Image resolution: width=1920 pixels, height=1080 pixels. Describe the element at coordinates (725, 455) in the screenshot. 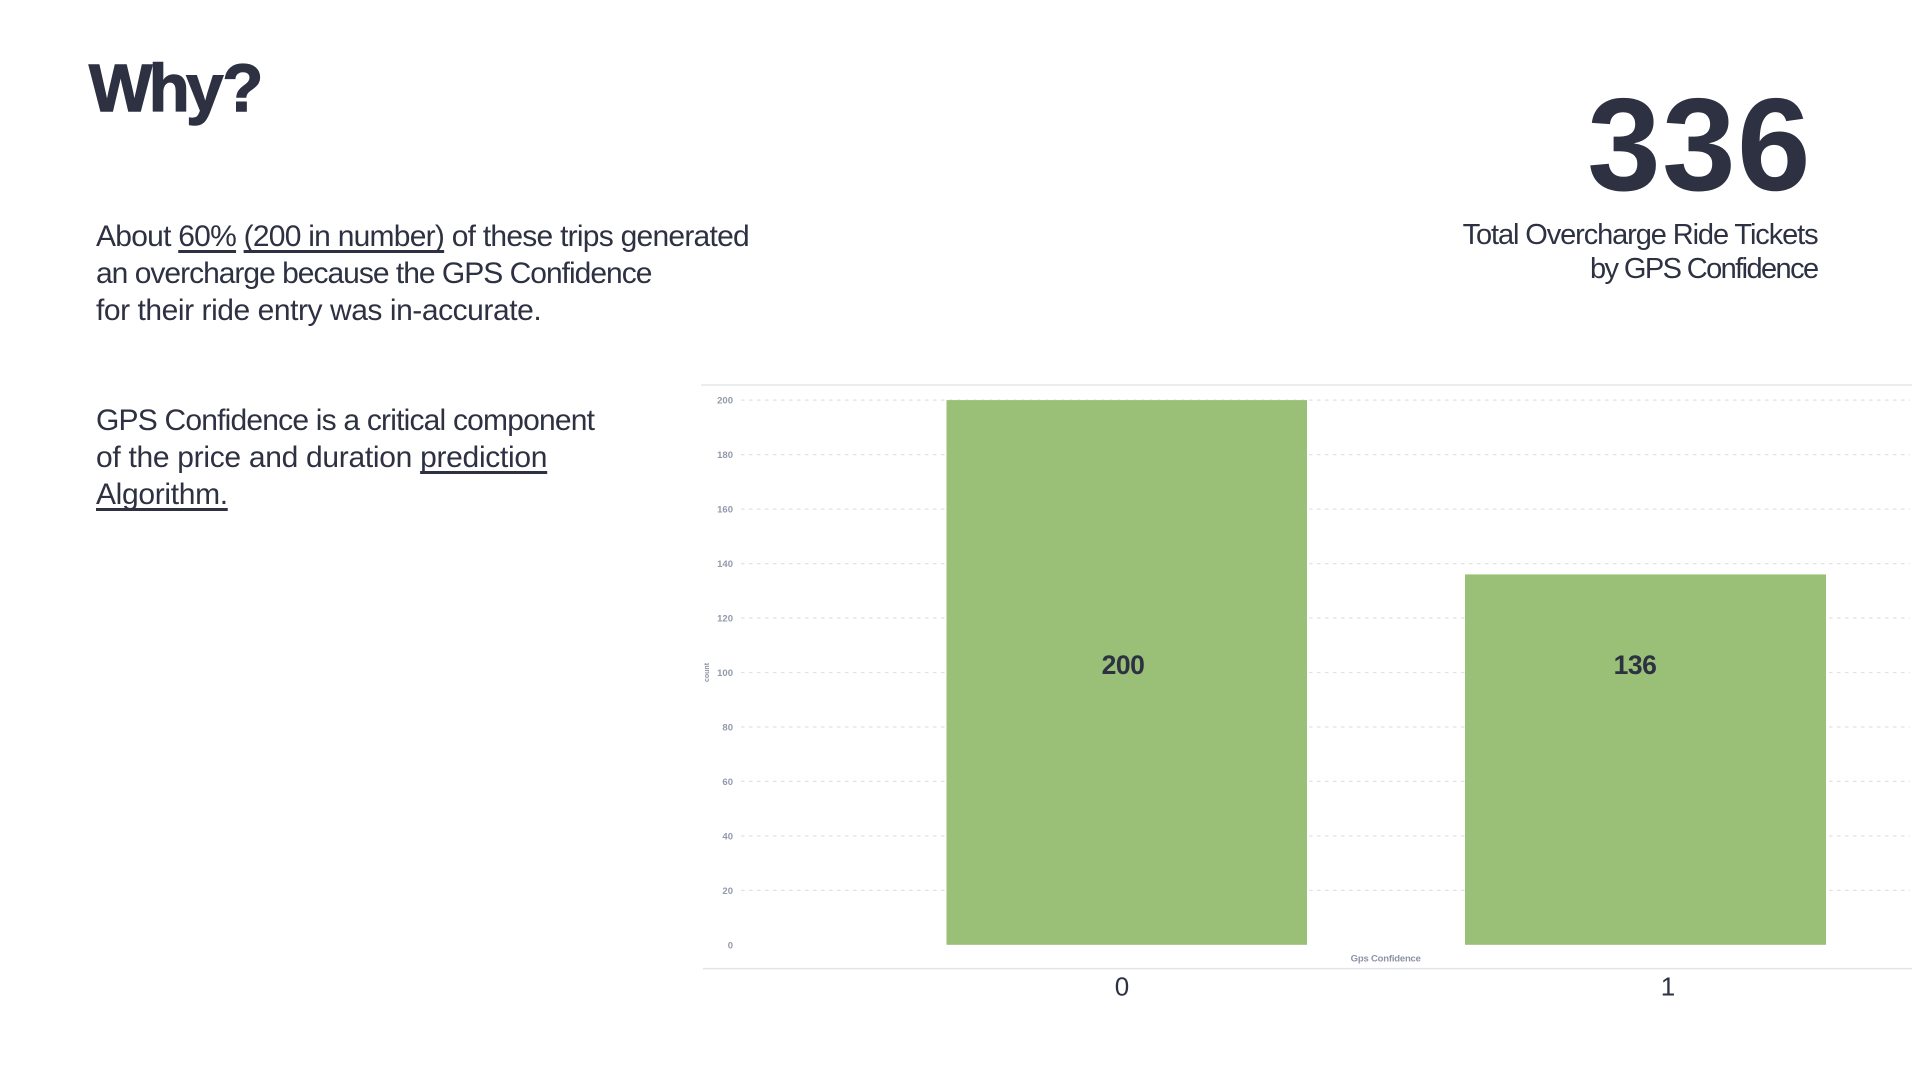

I see `svg-text: 180` at that location.